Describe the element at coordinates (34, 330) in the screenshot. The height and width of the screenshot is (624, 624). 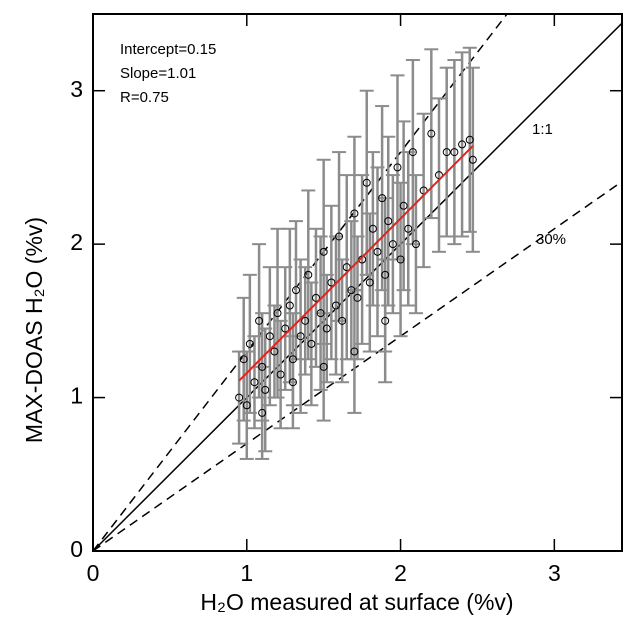
I see `y-axis-label: MAX-DOAS H₂O (%v)` at that location.